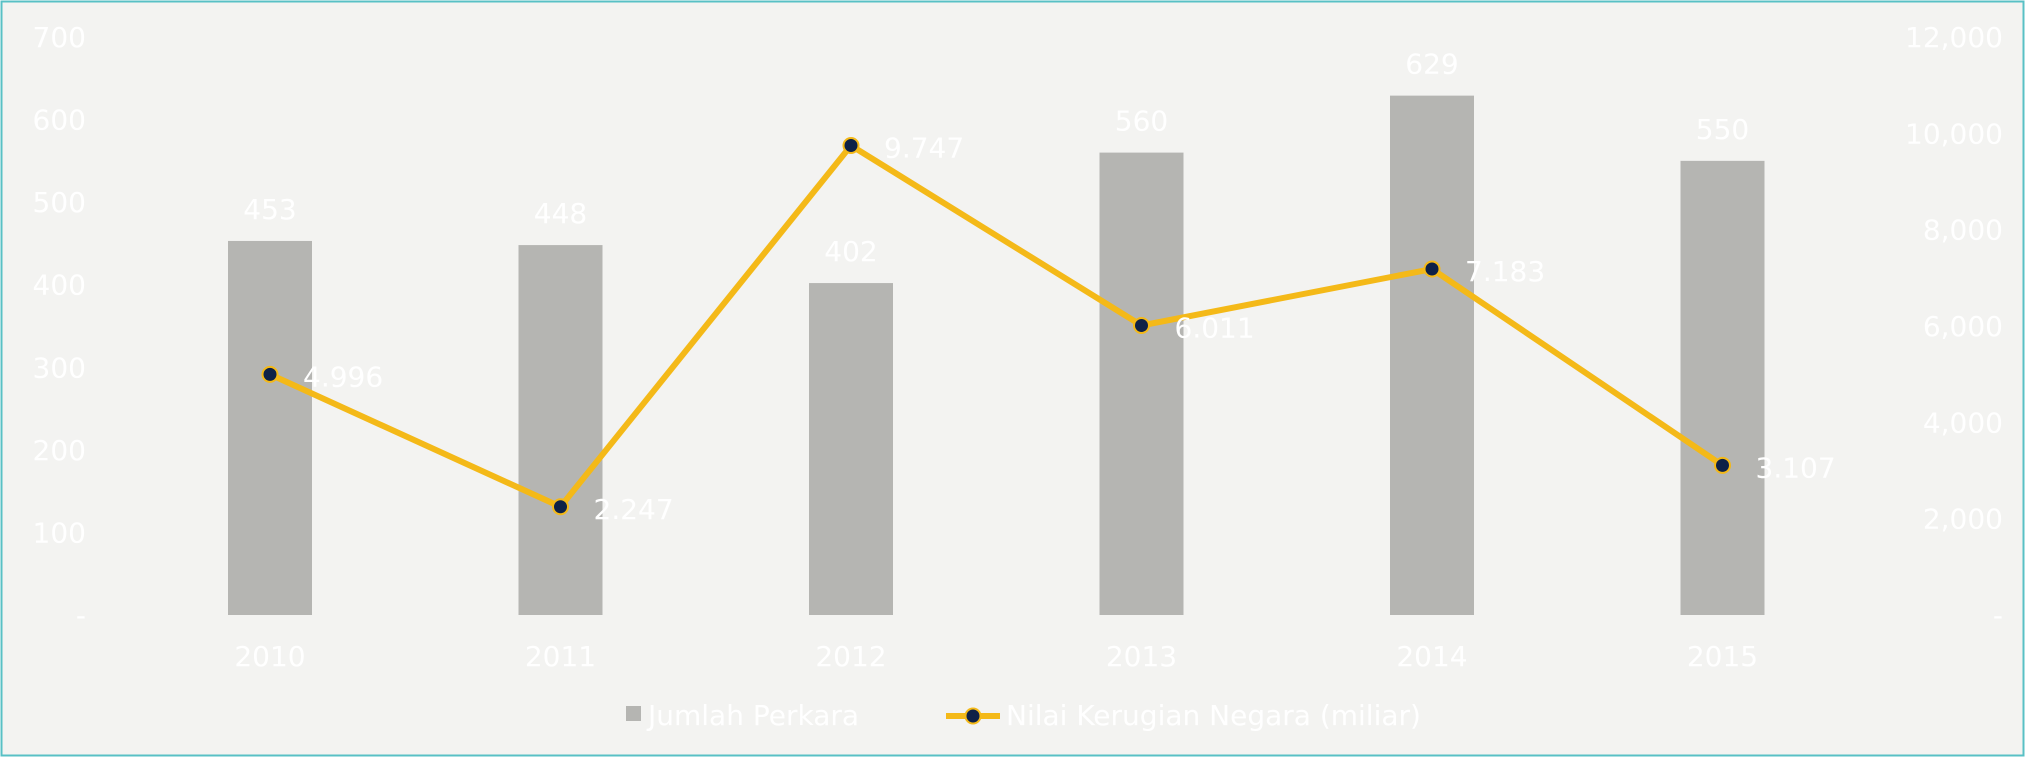 This screenshot has height=762, width=2025. I want to click on x-tick-2011: 2011, so click(560, 656).